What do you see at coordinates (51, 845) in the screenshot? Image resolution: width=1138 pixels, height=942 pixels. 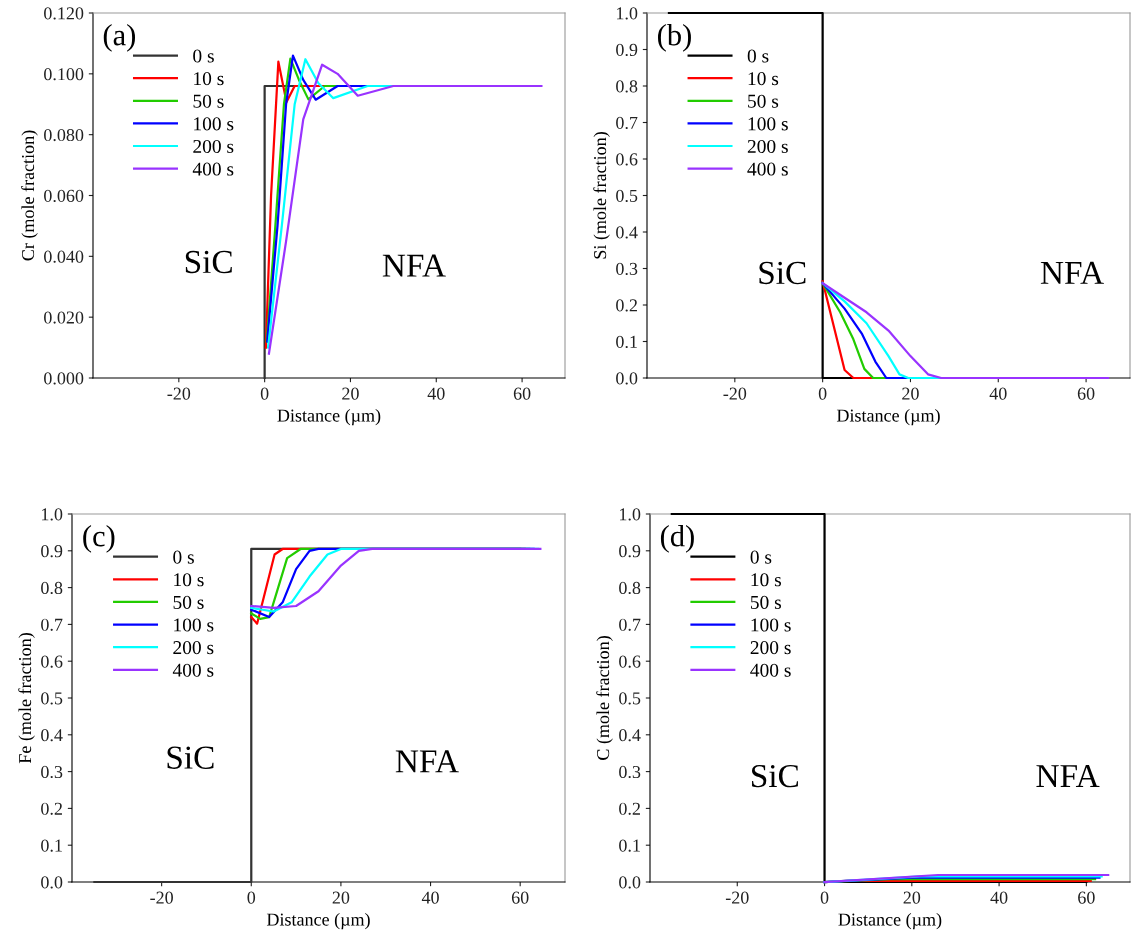 I see `y-tick-label: 0.1` at bounding box center [51, 845].